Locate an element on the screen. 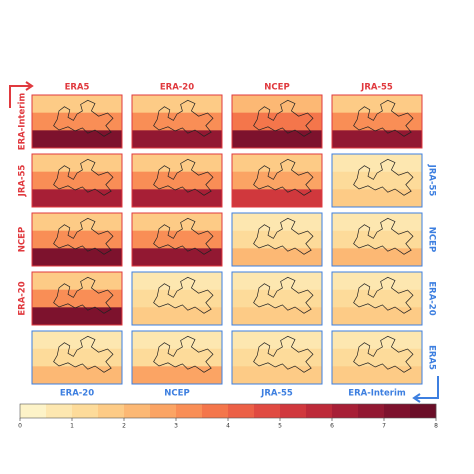 This screenshot has width=474, height=474. row-label: ERA5 is located at coordinates (432, 357).